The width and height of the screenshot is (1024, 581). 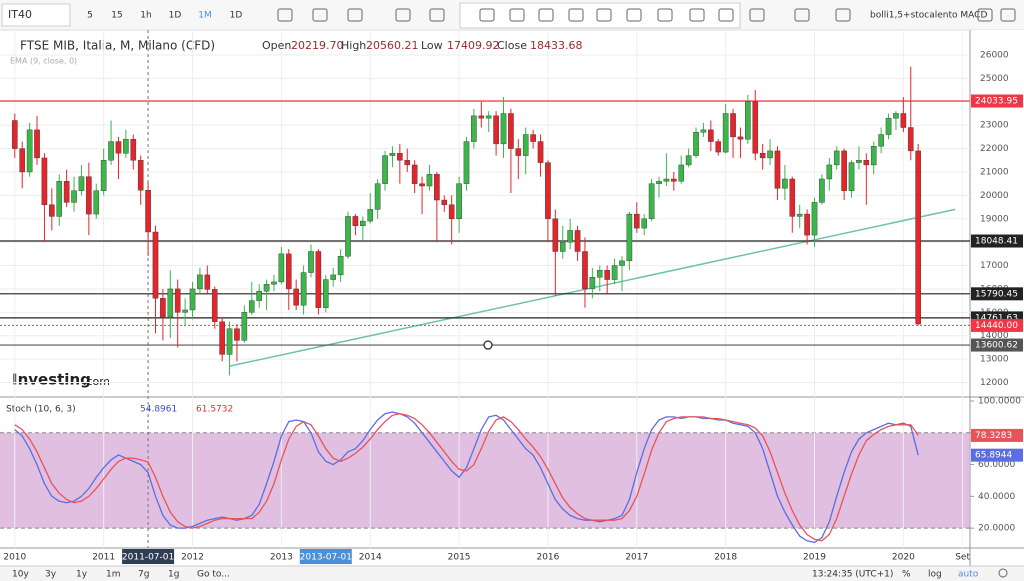 What do you see at coordinates (994, 336) in the screenshot?
I see `y-tick-label: 14000` at bounding box center [994, 336].